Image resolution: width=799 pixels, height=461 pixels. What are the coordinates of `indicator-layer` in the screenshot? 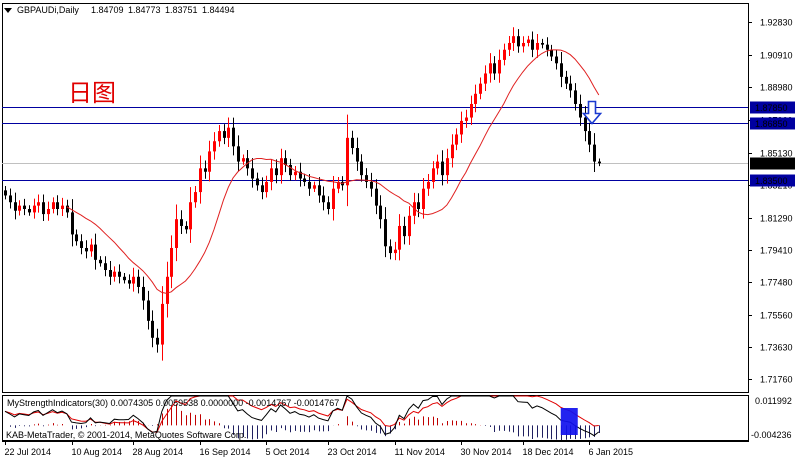 It's located at (302, 417).